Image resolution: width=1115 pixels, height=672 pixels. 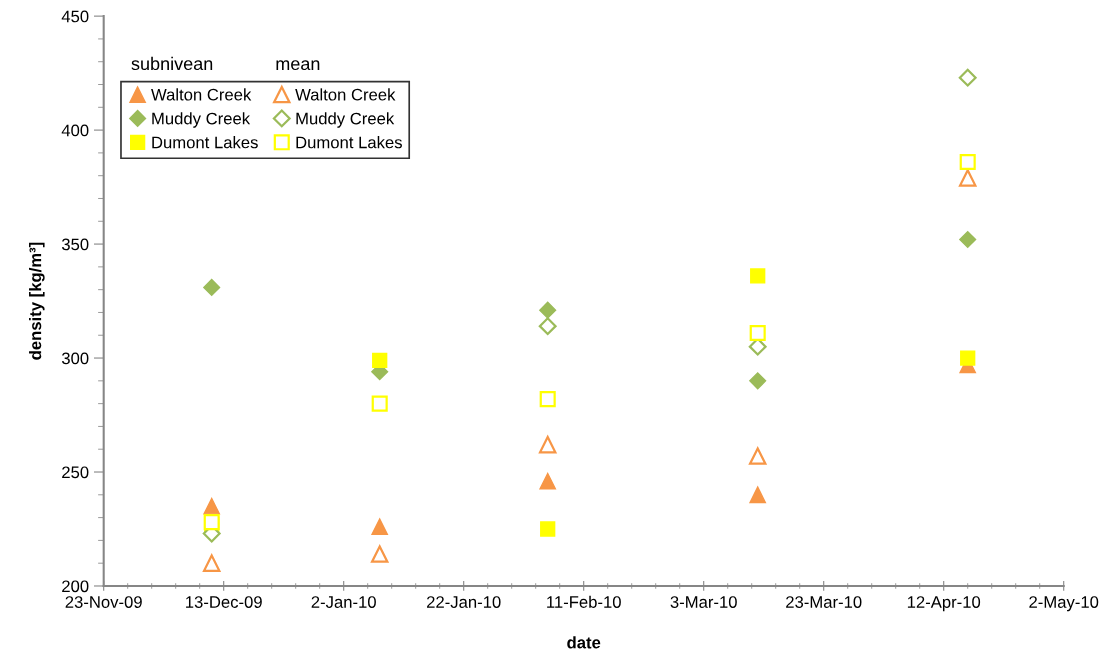 What do you see at coordinates (464, 602) in the screenshot?
I see `x-tick-label: 22-Jan-10` at bounding box center [464, 602].